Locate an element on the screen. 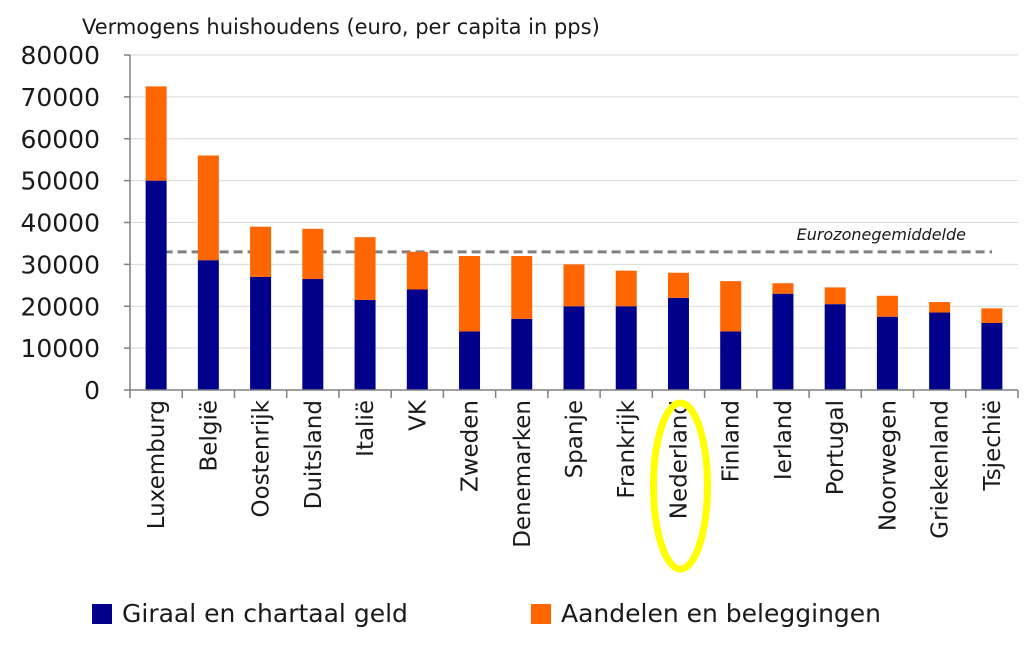 Image resolution: width=1024 pixels, height=651 pixels. x-tick-label: Luxemburg is located at coordinates (157, 464).